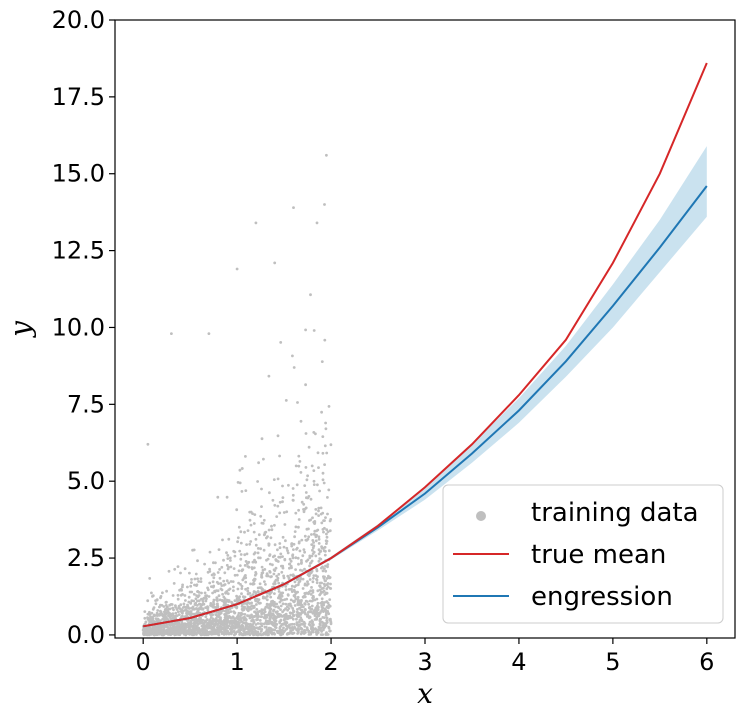 The image size is (745, 718). I want to click on y-axis-label: y, so click(20, 329).